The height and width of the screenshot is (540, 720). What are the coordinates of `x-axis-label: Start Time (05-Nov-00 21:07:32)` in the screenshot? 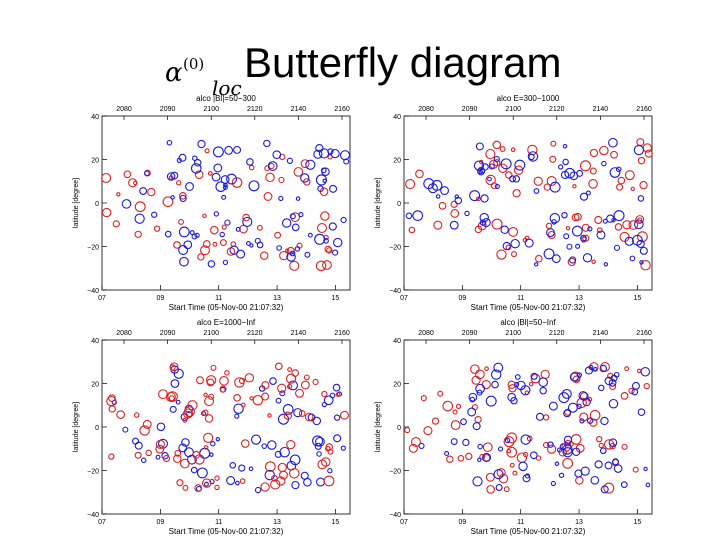 It's located at (226, 307).